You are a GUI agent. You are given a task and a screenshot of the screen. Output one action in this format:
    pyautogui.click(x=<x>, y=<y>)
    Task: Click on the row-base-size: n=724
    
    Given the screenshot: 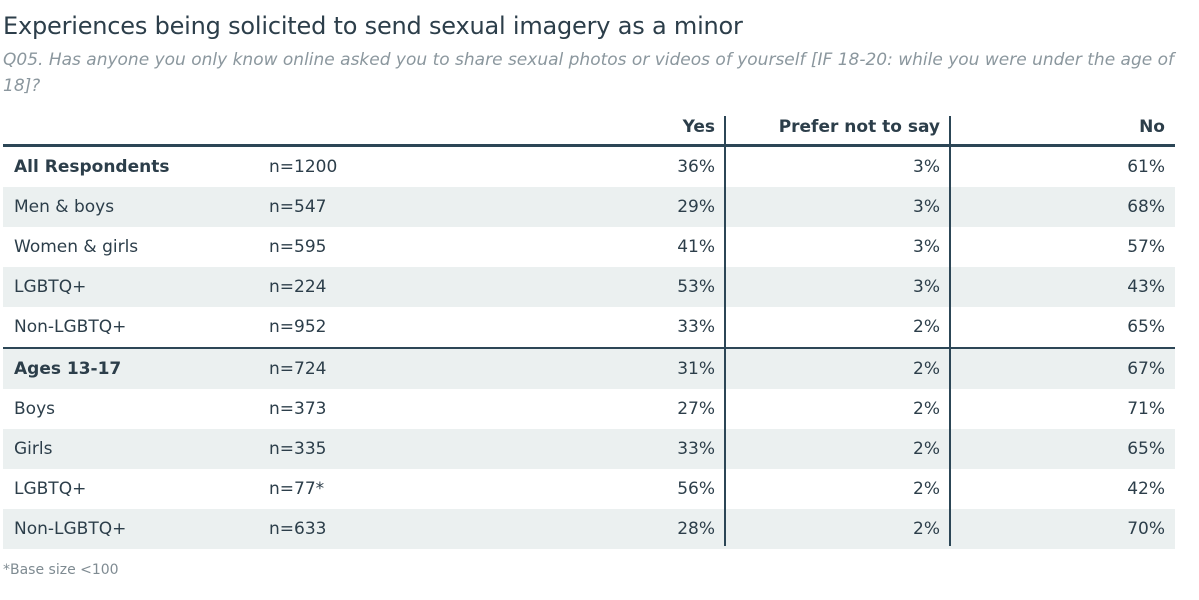 What is the action you would take?
    pyautogui.click(x=298, y=369)
    